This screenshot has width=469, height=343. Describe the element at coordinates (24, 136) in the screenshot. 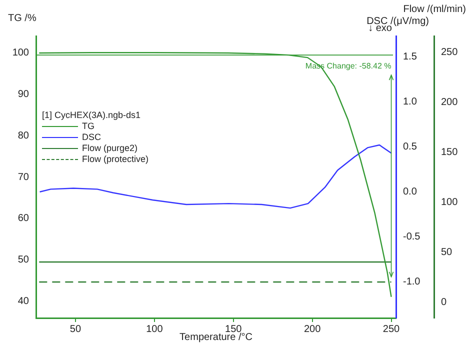

I see `y-tick-label: 80` at that location.